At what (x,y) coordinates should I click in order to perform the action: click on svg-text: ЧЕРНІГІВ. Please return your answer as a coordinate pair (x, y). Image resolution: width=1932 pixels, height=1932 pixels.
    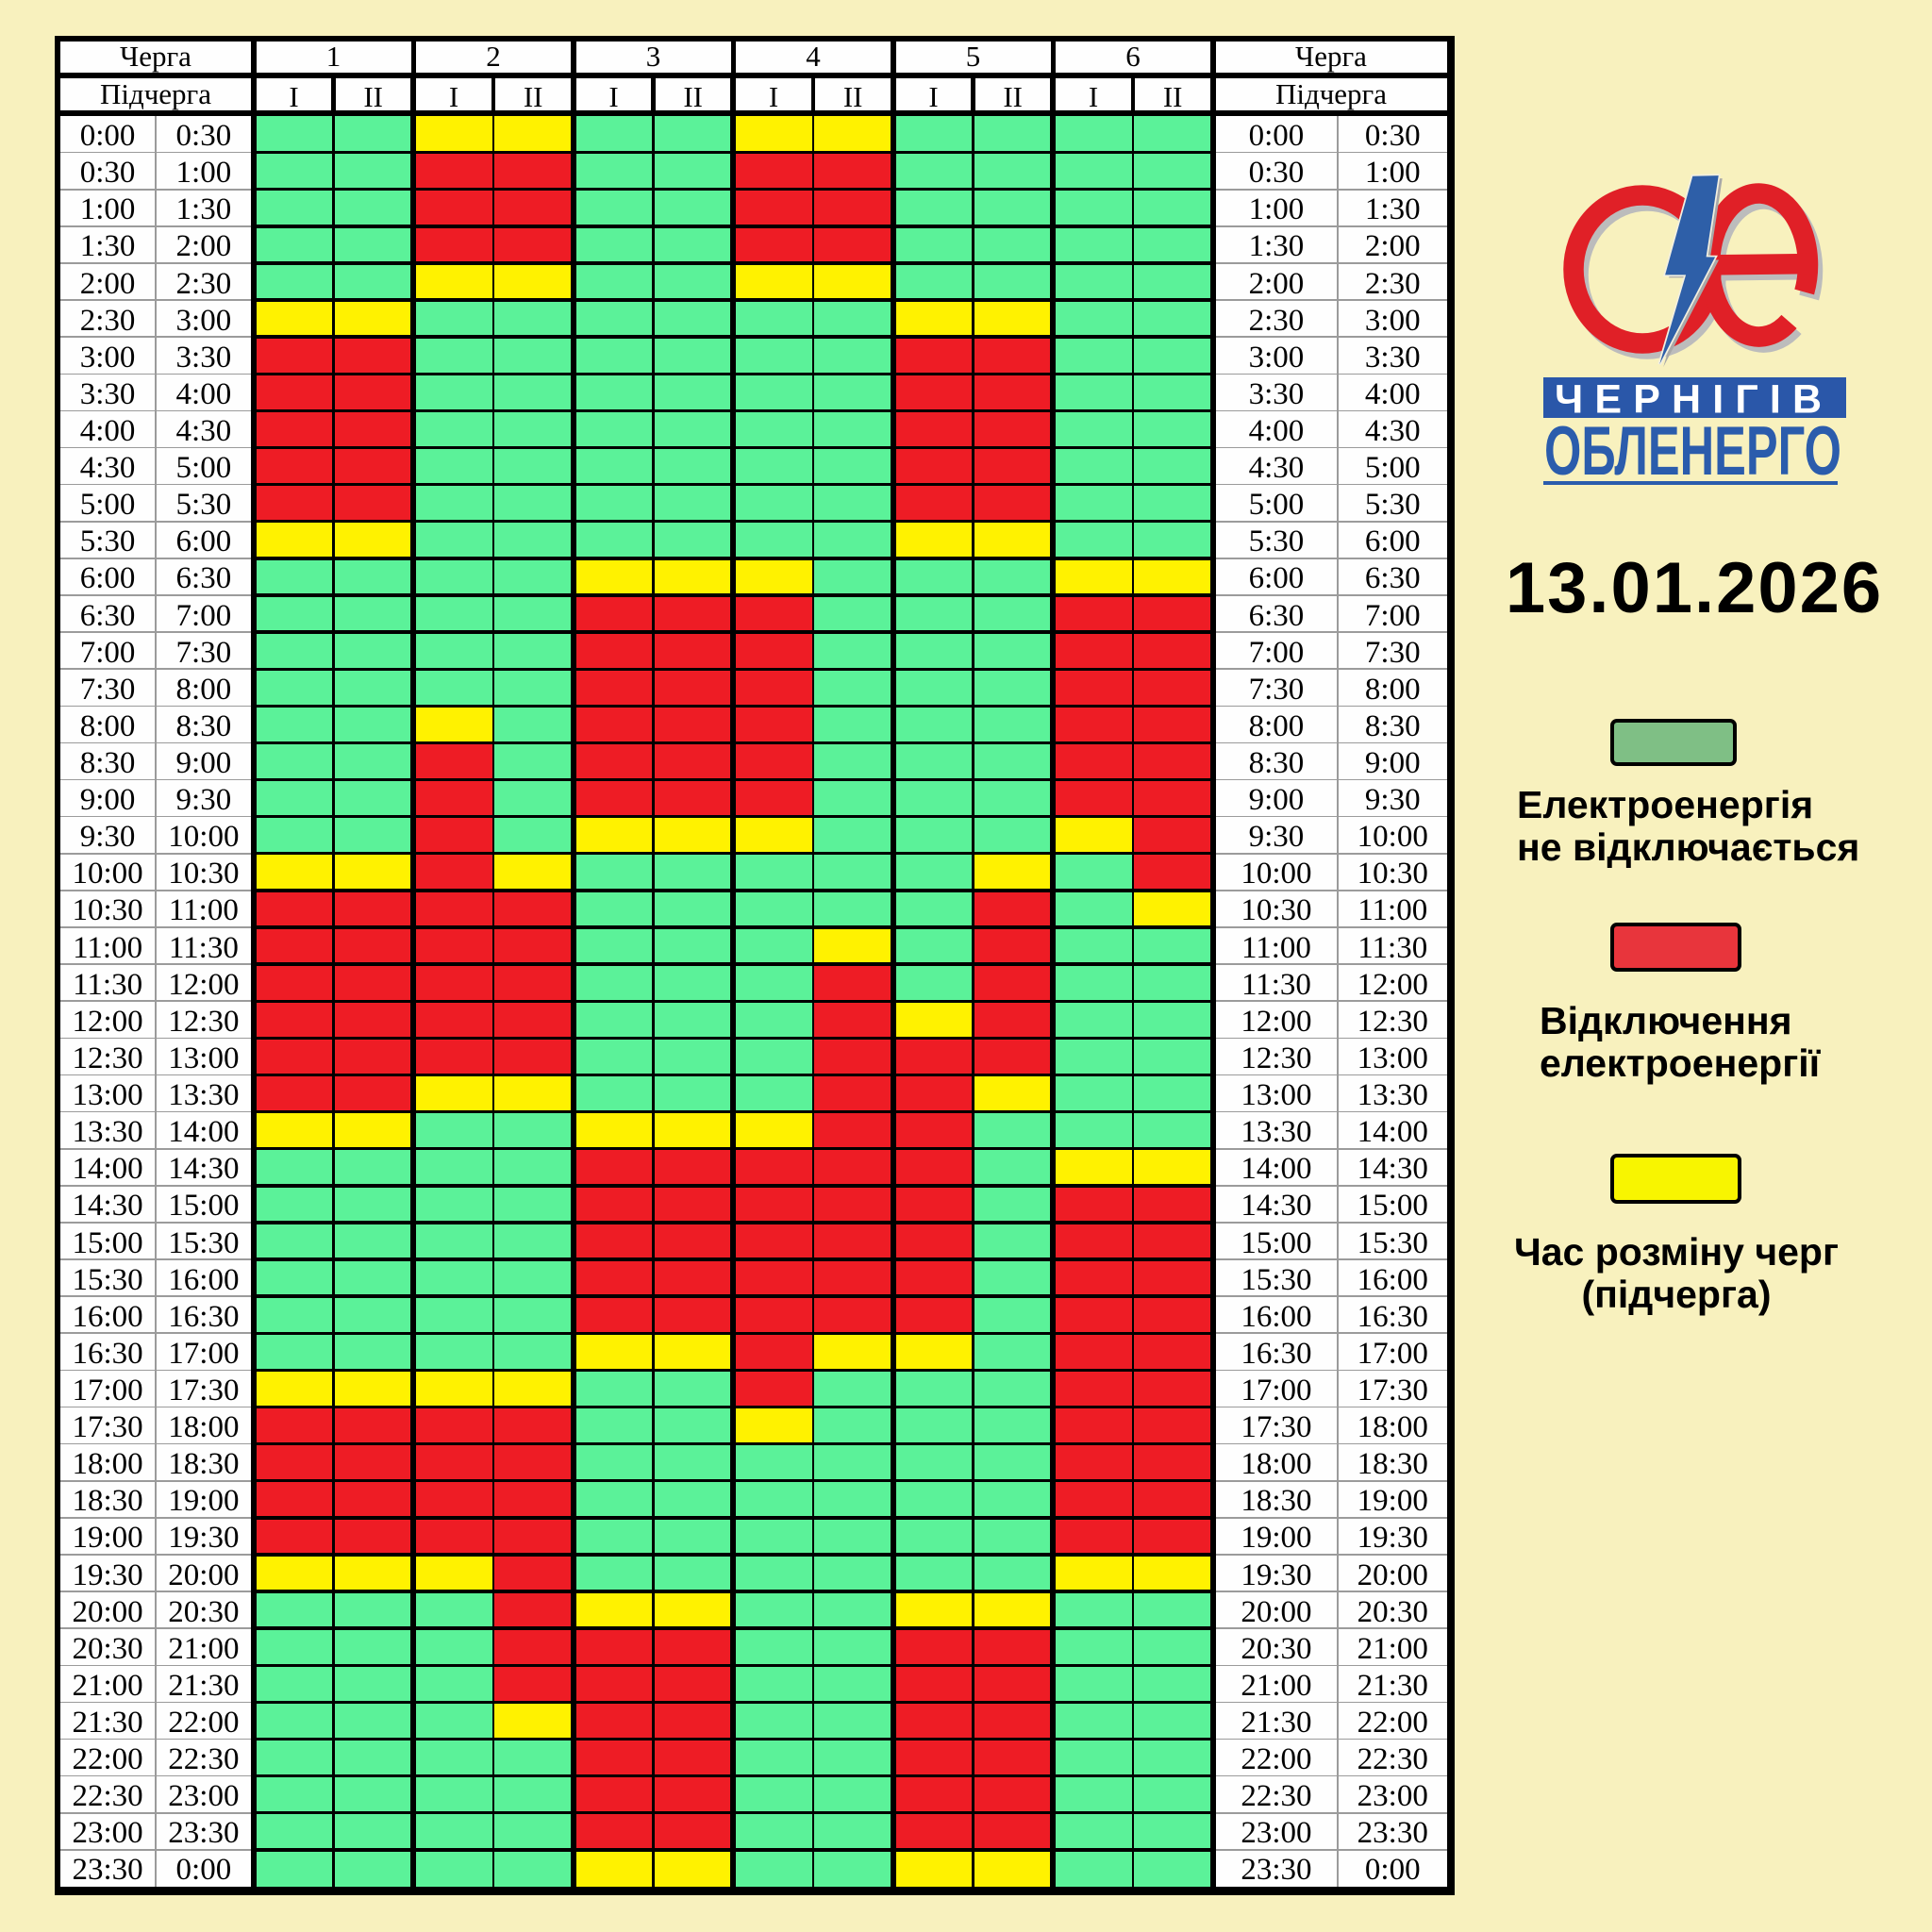
    Looking at the image, I should click on (1689, 397).